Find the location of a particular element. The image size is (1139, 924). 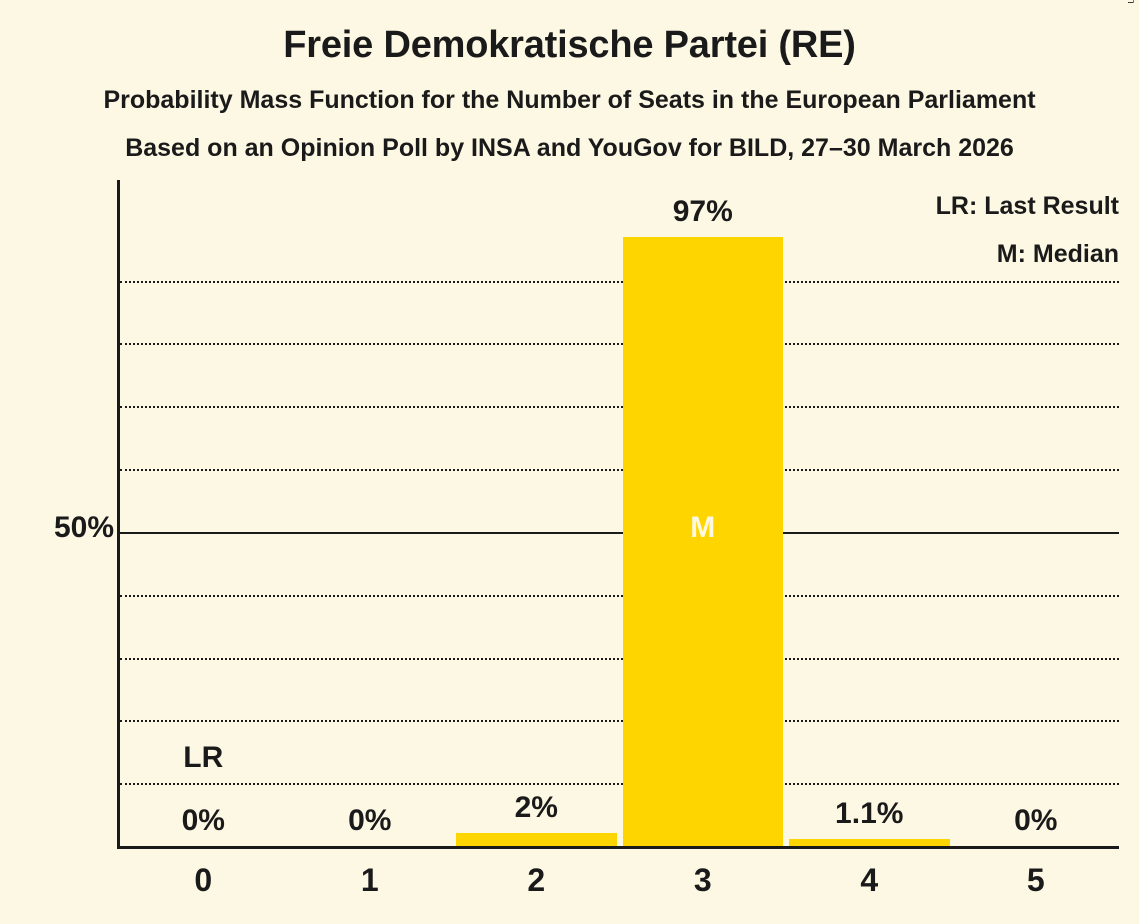

gridline-major is located at coordinates (619, 532).